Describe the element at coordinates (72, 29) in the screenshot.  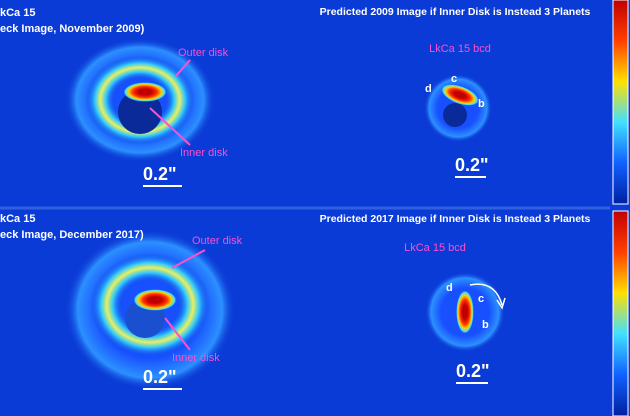
I see `subtitle: eck Image, November 2009)` at that location.